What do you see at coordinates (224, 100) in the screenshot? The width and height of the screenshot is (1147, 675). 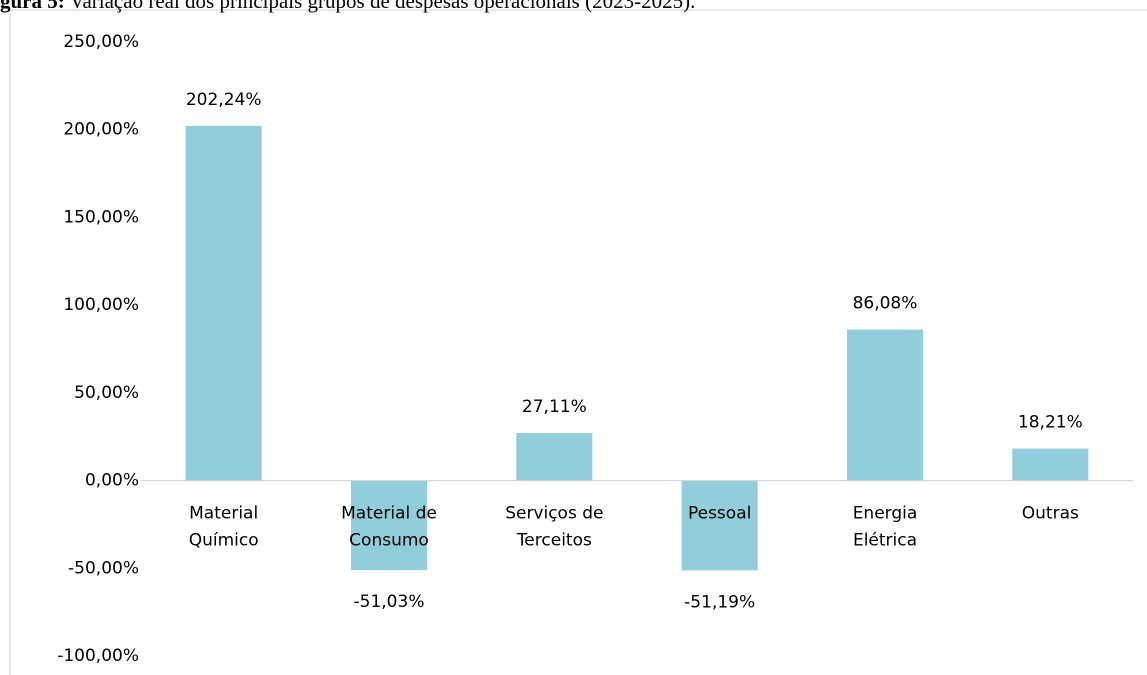 I see `data-label: 202,24%` at bounding box center [224, 100].